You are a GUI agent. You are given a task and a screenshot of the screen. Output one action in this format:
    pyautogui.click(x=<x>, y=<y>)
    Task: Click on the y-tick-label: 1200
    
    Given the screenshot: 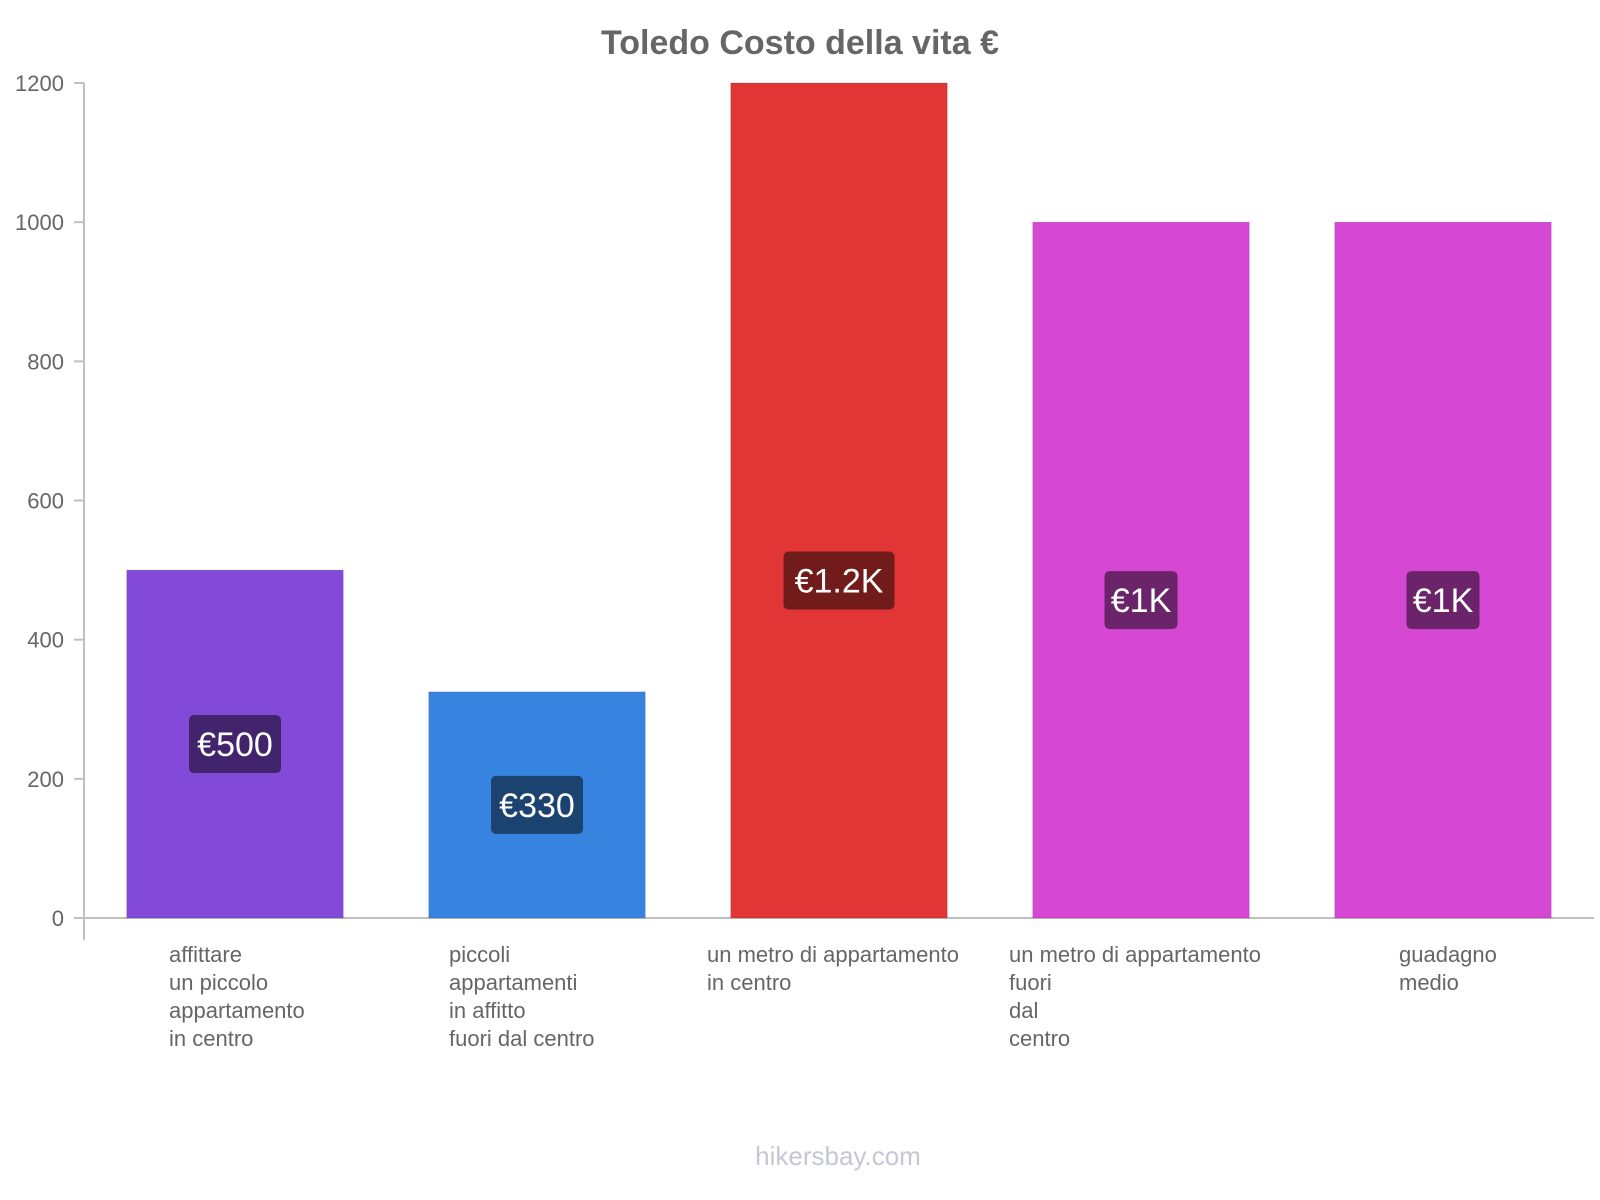 What is the action you would take?
    pyautogui.click(x=39, y=83)
    